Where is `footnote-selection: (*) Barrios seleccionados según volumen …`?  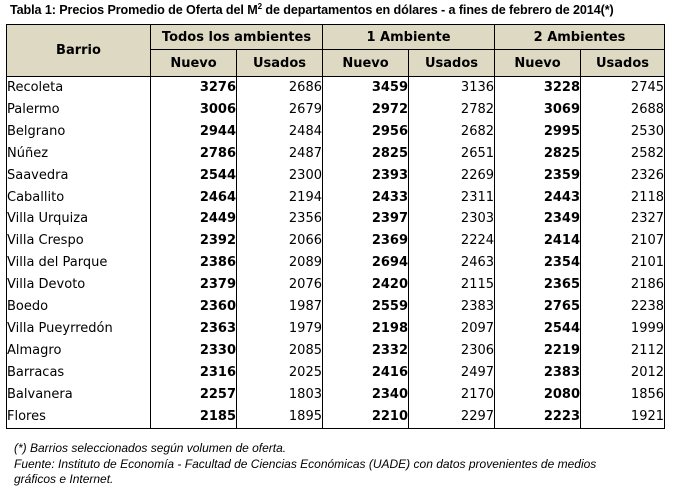 footnote-selection: (*) Barrios seleccionados según volumen … is located at coordinates (150, 448).